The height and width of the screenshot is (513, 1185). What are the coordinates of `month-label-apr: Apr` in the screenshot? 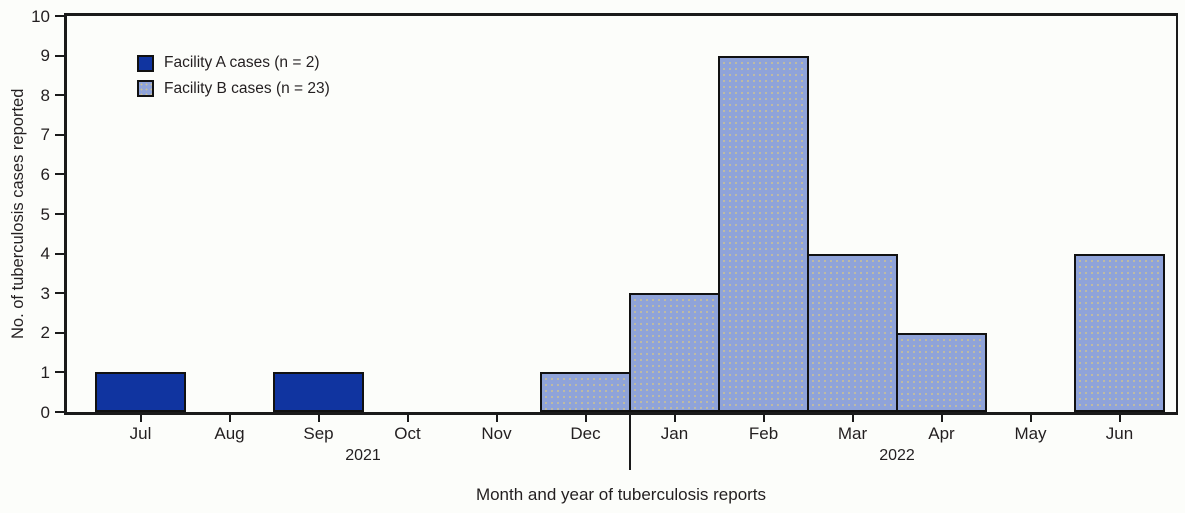 It's located at (941, 433).